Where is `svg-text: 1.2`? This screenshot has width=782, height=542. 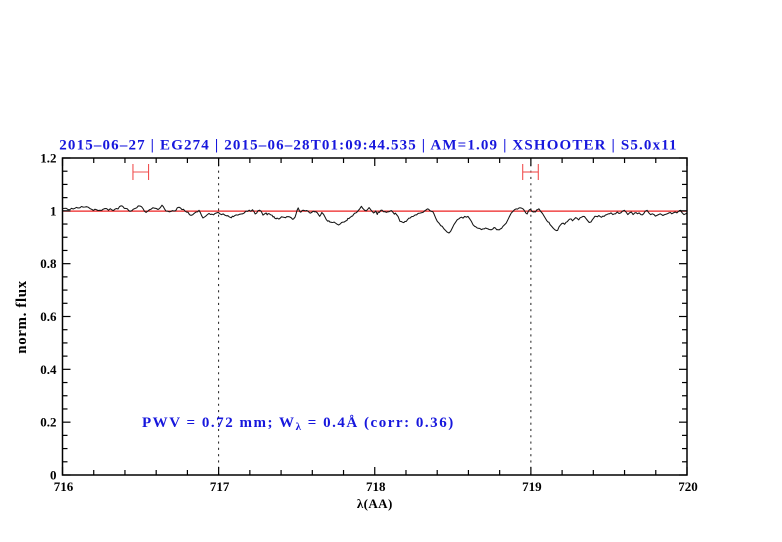
svg-text: 1.2 is located at coordinates (48, 158).